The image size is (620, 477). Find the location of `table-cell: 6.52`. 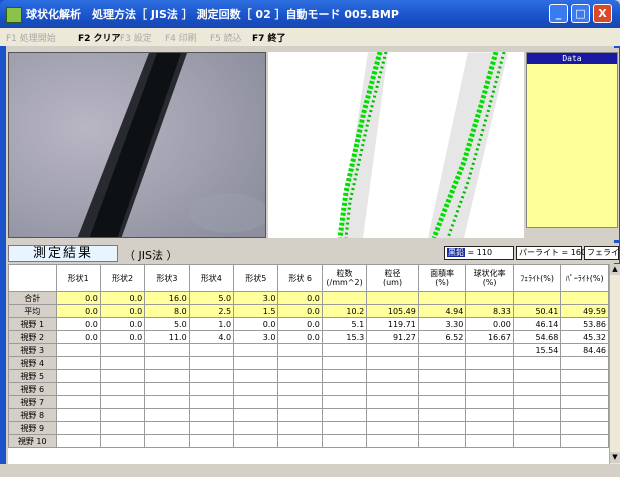

table-cell: 6.52 is located at coordinates (442, 337).